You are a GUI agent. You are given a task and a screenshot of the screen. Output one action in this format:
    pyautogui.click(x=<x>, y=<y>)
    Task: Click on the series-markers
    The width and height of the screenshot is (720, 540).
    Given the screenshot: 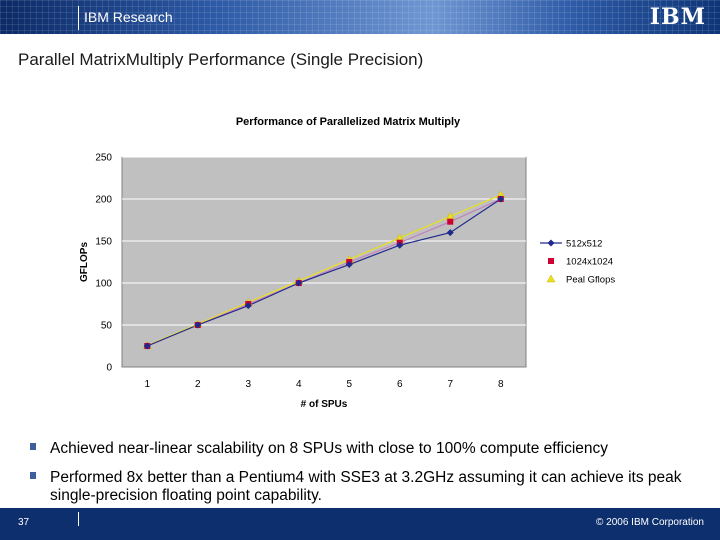 What is the action you would take?
    pyautogui.click(x=324, y=270)
    